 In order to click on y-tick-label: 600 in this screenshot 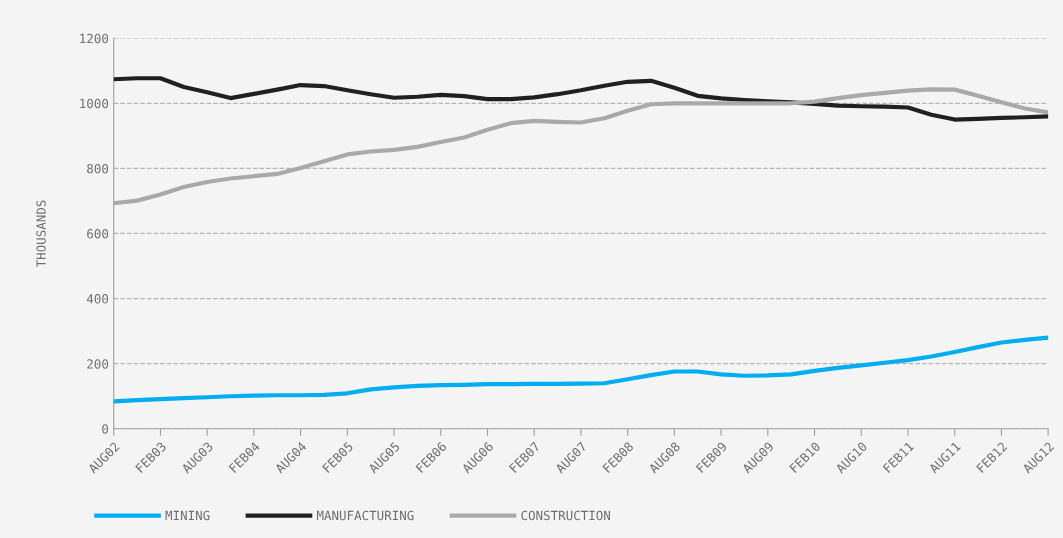, I will do `click(98, 234)`.